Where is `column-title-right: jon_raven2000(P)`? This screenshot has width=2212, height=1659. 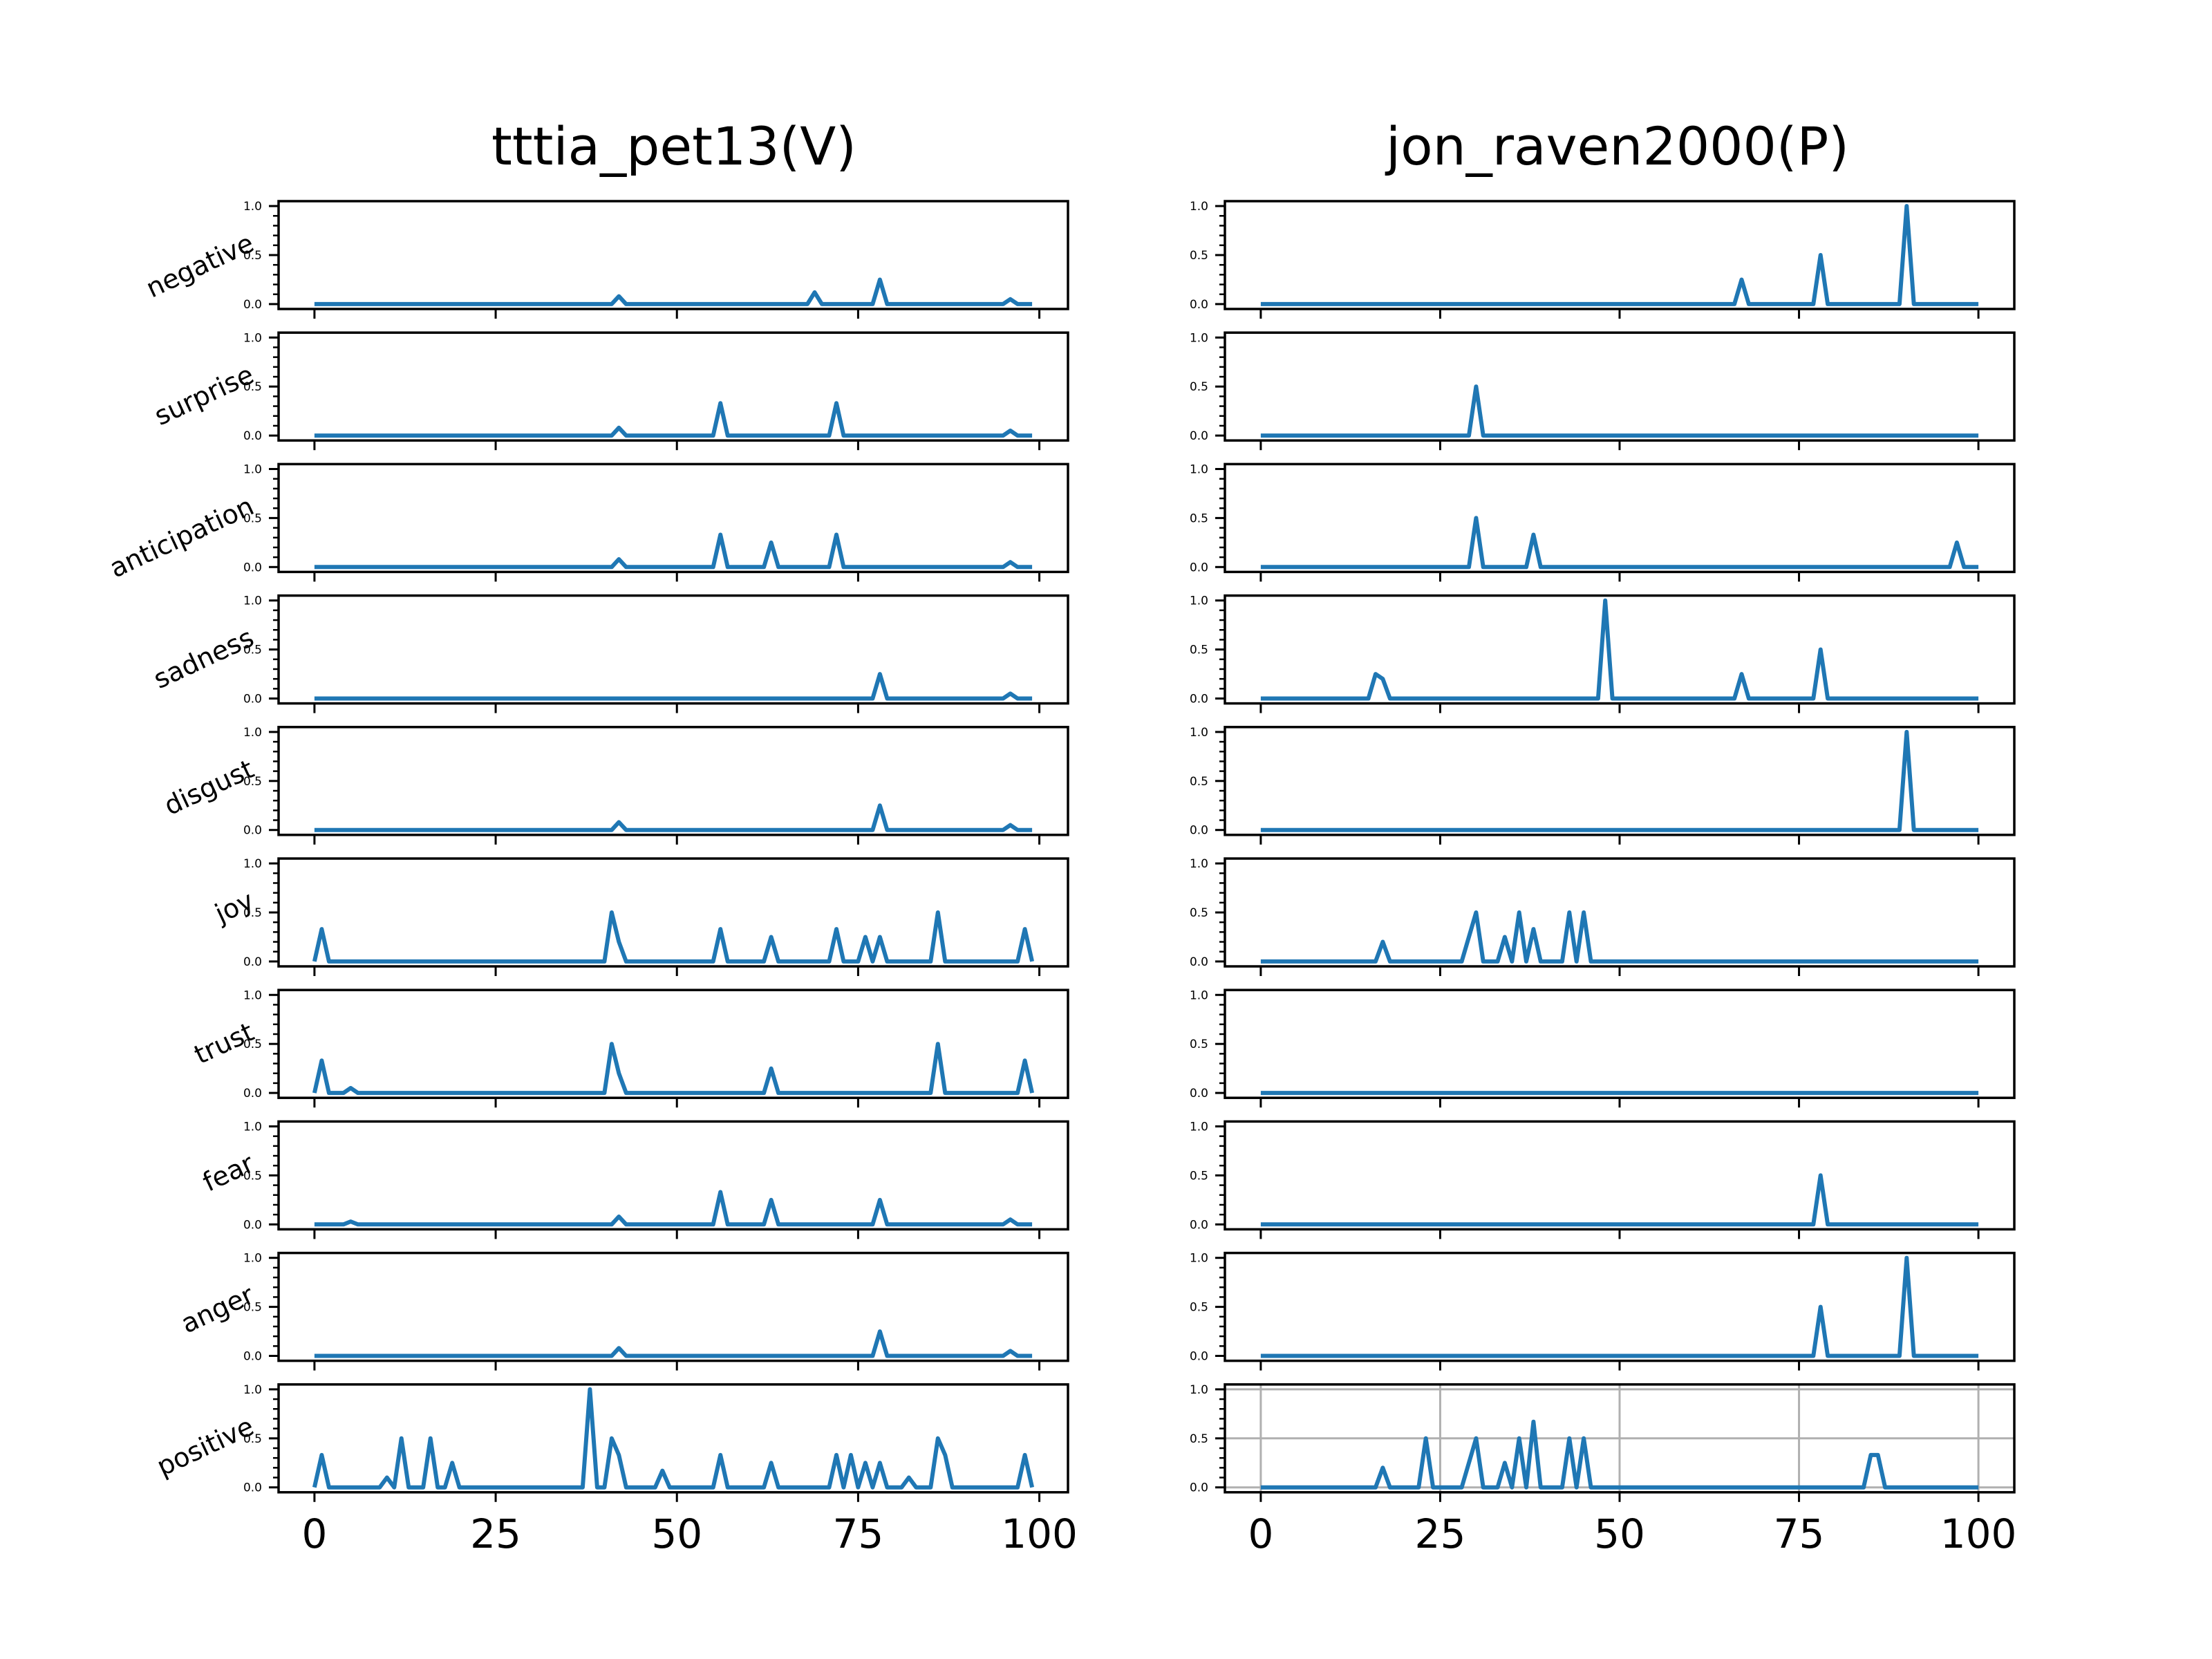
column-title-right: jon_raven2000(P) is located at coordinates (1617, 146).